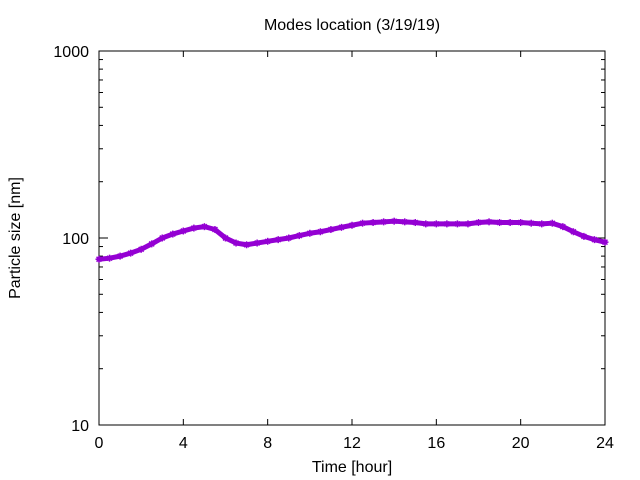  What do you see at coordinates (267, 443) in the screenshot?
I see `x-tick-label: 8` at bounding box center [267, 443].